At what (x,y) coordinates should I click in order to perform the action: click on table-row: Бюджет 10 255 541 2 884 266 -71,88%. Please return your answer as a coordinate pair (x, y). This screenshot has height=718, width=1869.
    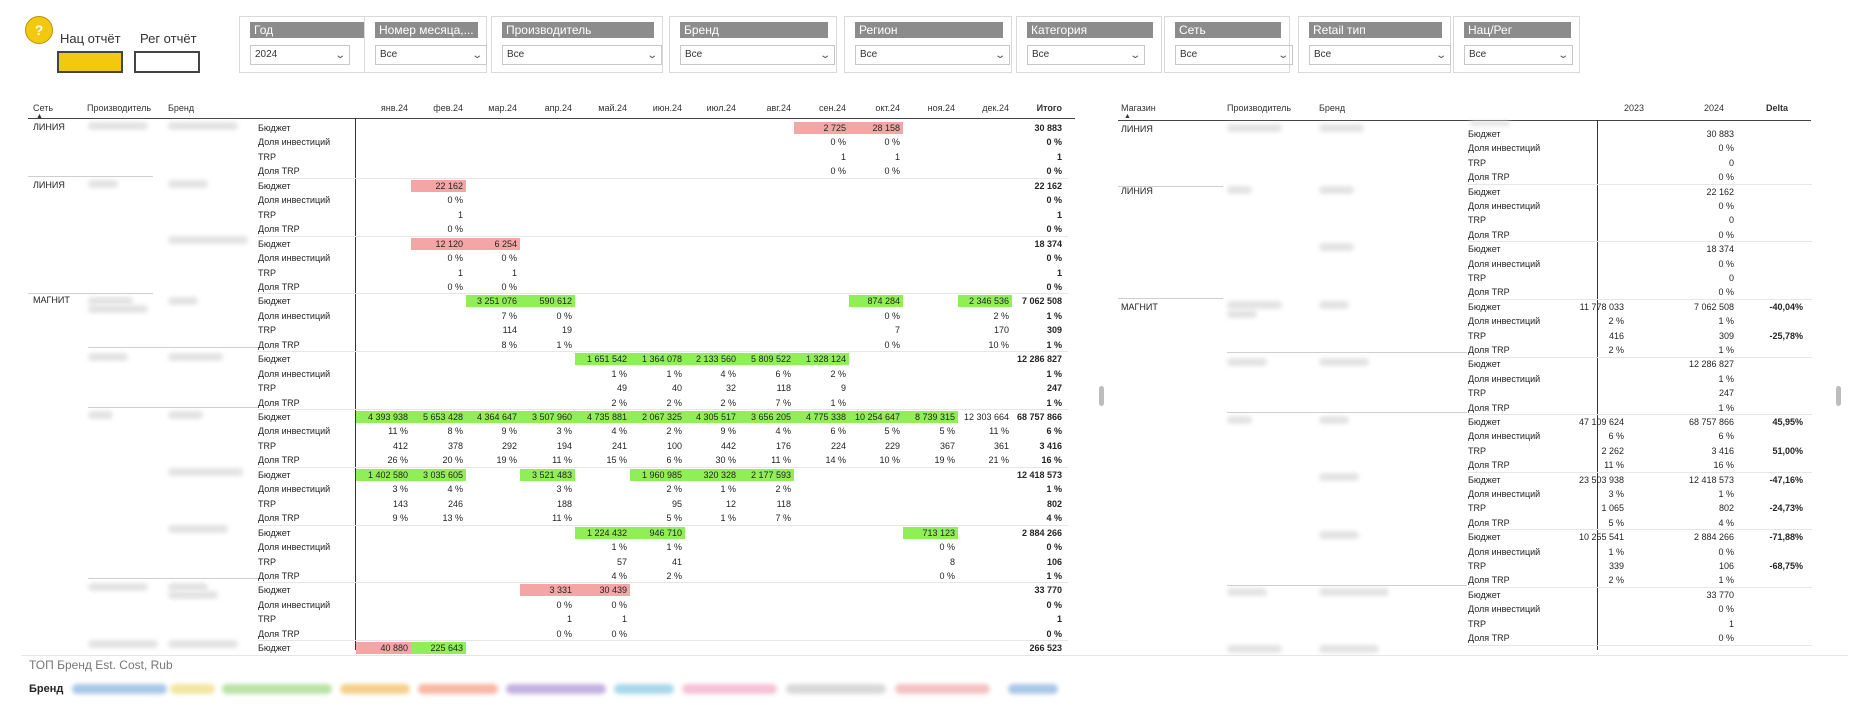
    Looking at the image, I should click on (1640, 537).